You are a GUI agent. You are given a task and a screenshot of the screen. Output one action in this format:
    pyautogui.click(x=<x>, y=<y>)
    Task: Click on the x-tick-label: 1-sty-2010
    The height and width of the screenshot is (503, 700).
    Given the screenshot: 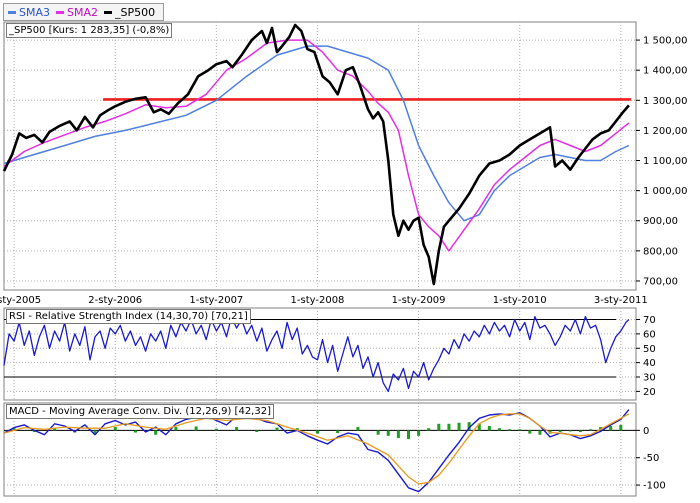 What is the action you would take?
    pyautogui.click(x=520, y=300)
    